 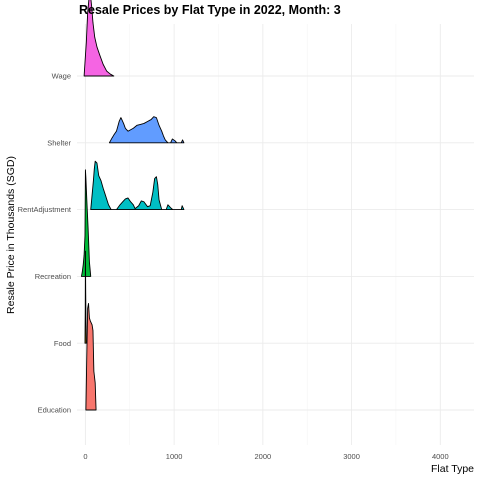 I want to click on x-tick-label: 2000, so click(x=263, y=456).